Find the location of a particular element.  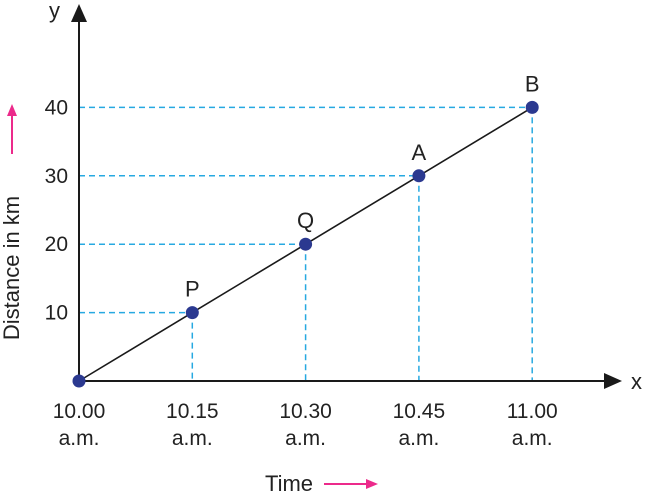

x-tick-label: 10.15 a.m. is located at coordinates (192, 425).